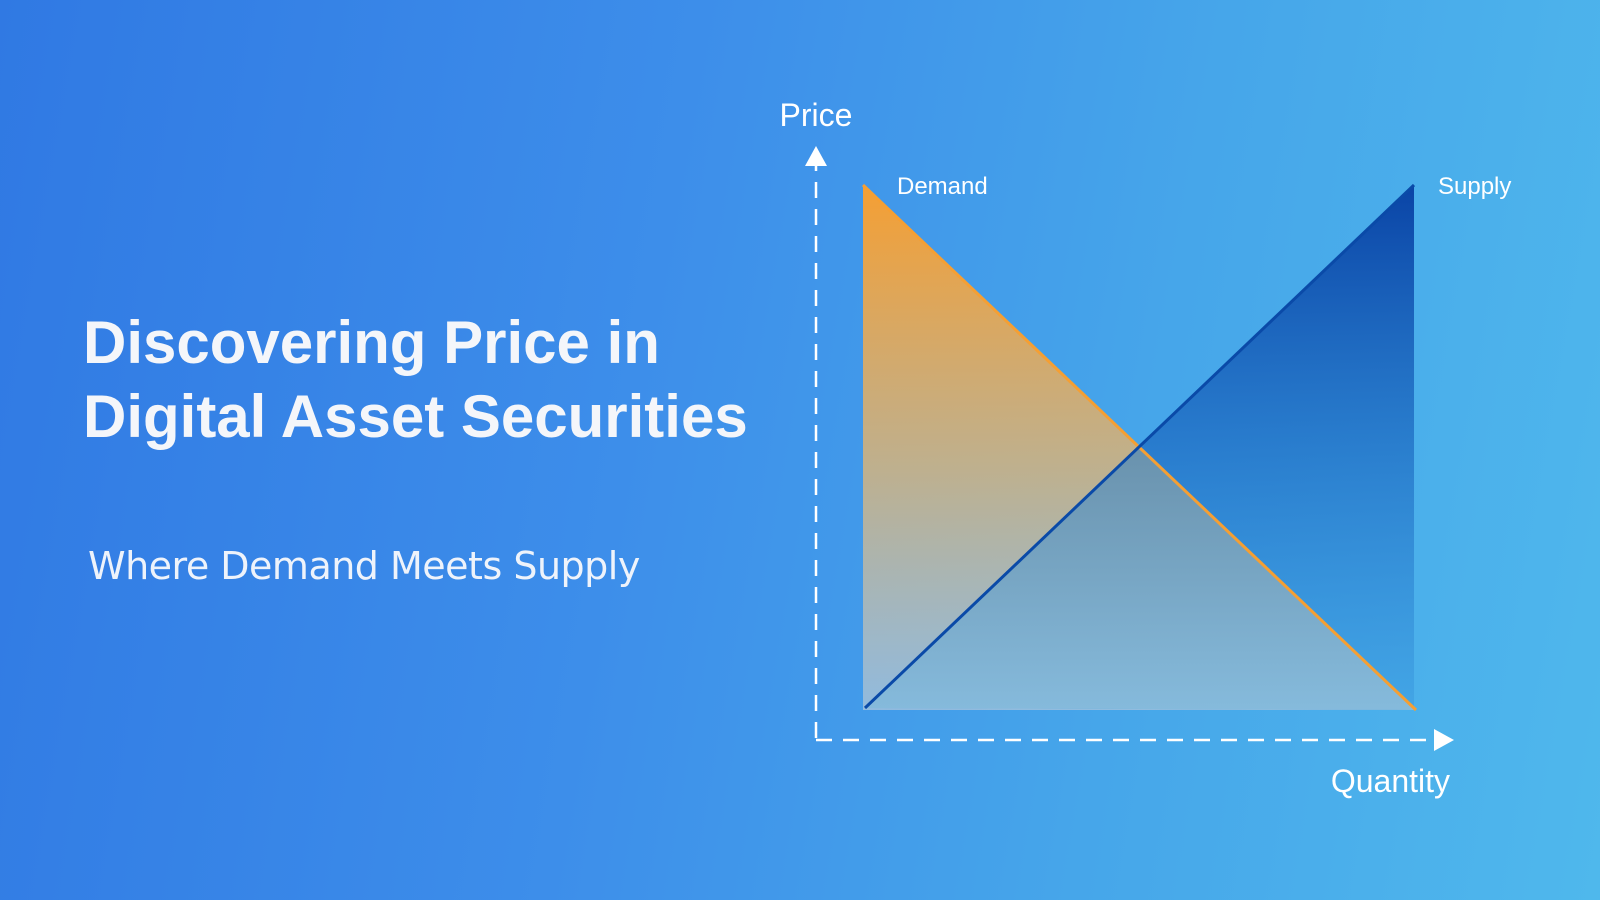 This screenshot has height=900, width=1600. I want to click on supply-label: Supply, so click(1474, 186).